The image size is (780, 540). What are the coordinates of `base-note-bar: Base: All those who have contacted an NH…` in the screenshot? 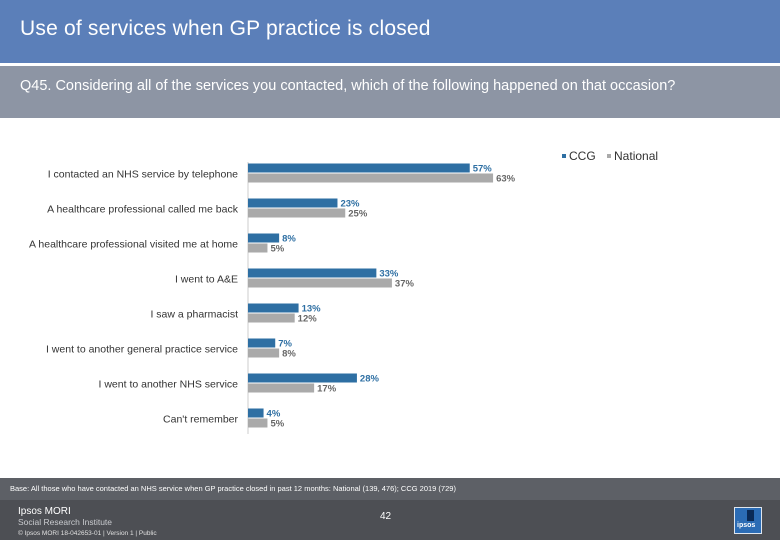 It's located at (390, 489).